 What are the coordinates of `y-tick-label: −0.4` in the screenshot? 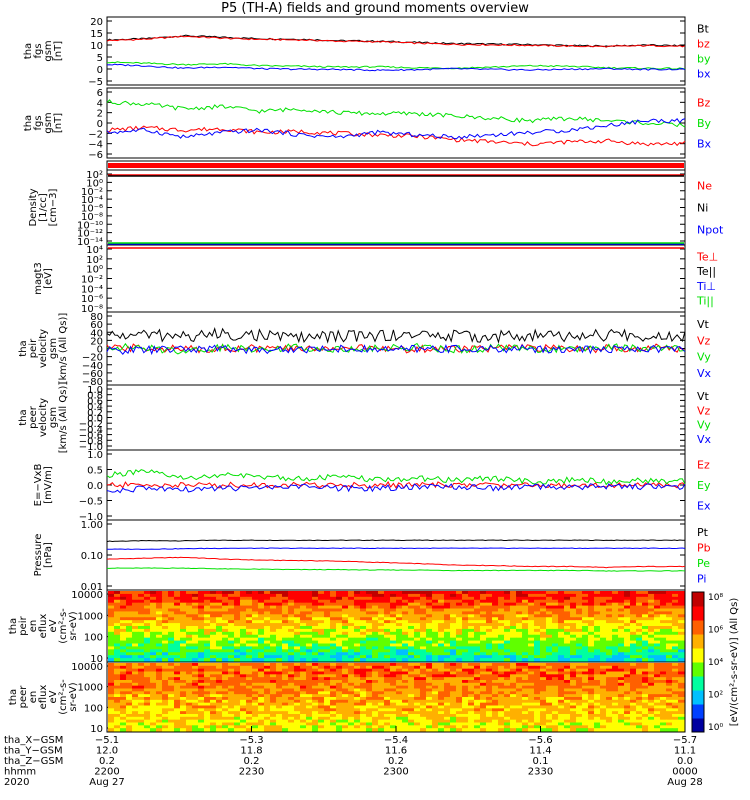 It's located at (91, 430).